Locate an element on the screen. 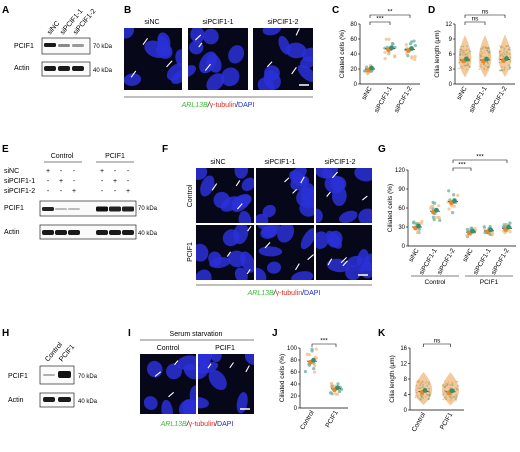 The height and width of the screenshot is (452, 520). violin-distribution is located at coordinates (505, 55).